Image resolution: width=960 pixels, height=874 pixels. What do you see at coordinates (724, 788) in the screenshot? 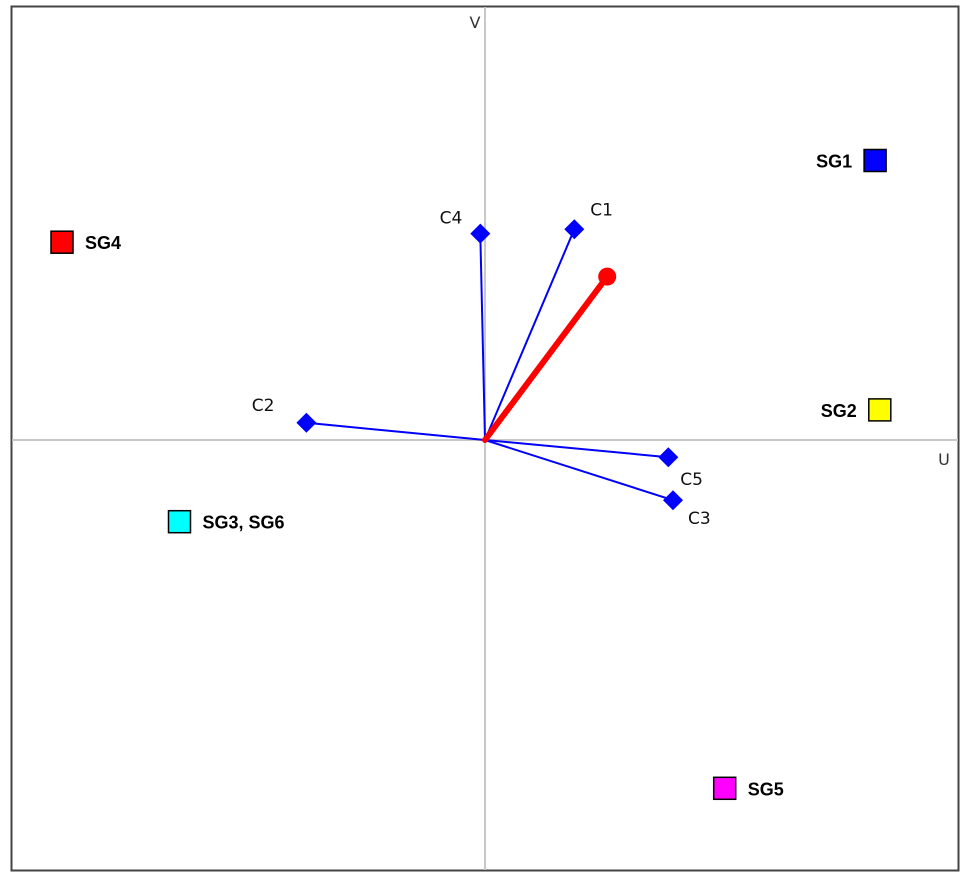
I see `alternative-marker-sg5` at bounding box center [724, 788].